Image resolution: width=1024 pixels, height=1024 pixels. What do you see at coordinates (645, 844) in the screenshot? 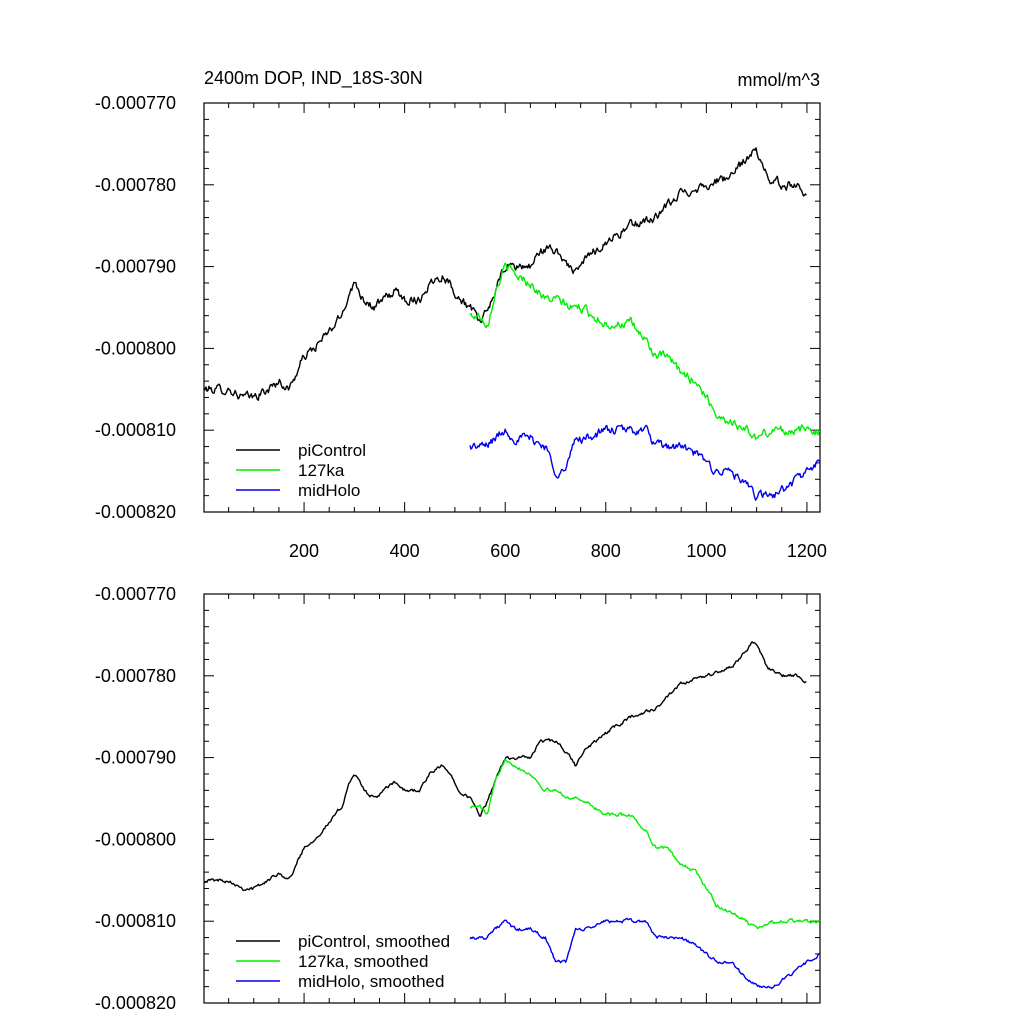
I see `series-line-127ka-smoothed` at bounding box center [645, 844].